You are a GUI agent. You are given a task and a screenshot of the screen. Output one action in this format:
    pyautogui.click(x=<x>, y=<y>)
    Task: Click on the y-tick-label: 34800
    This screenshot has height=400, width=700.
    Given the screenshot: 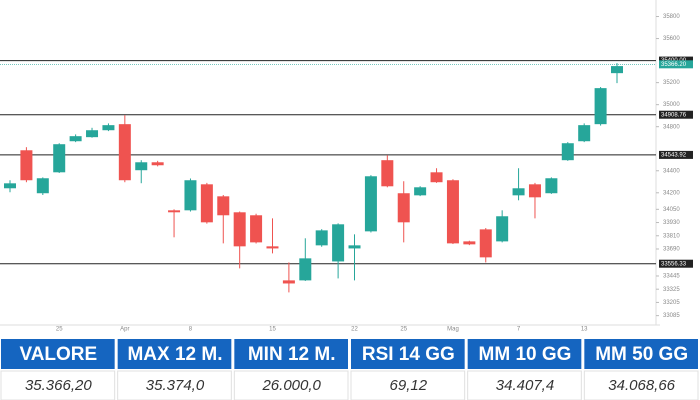 What is the action you would take?
    pyautogui.click(x=671, y=127)
    